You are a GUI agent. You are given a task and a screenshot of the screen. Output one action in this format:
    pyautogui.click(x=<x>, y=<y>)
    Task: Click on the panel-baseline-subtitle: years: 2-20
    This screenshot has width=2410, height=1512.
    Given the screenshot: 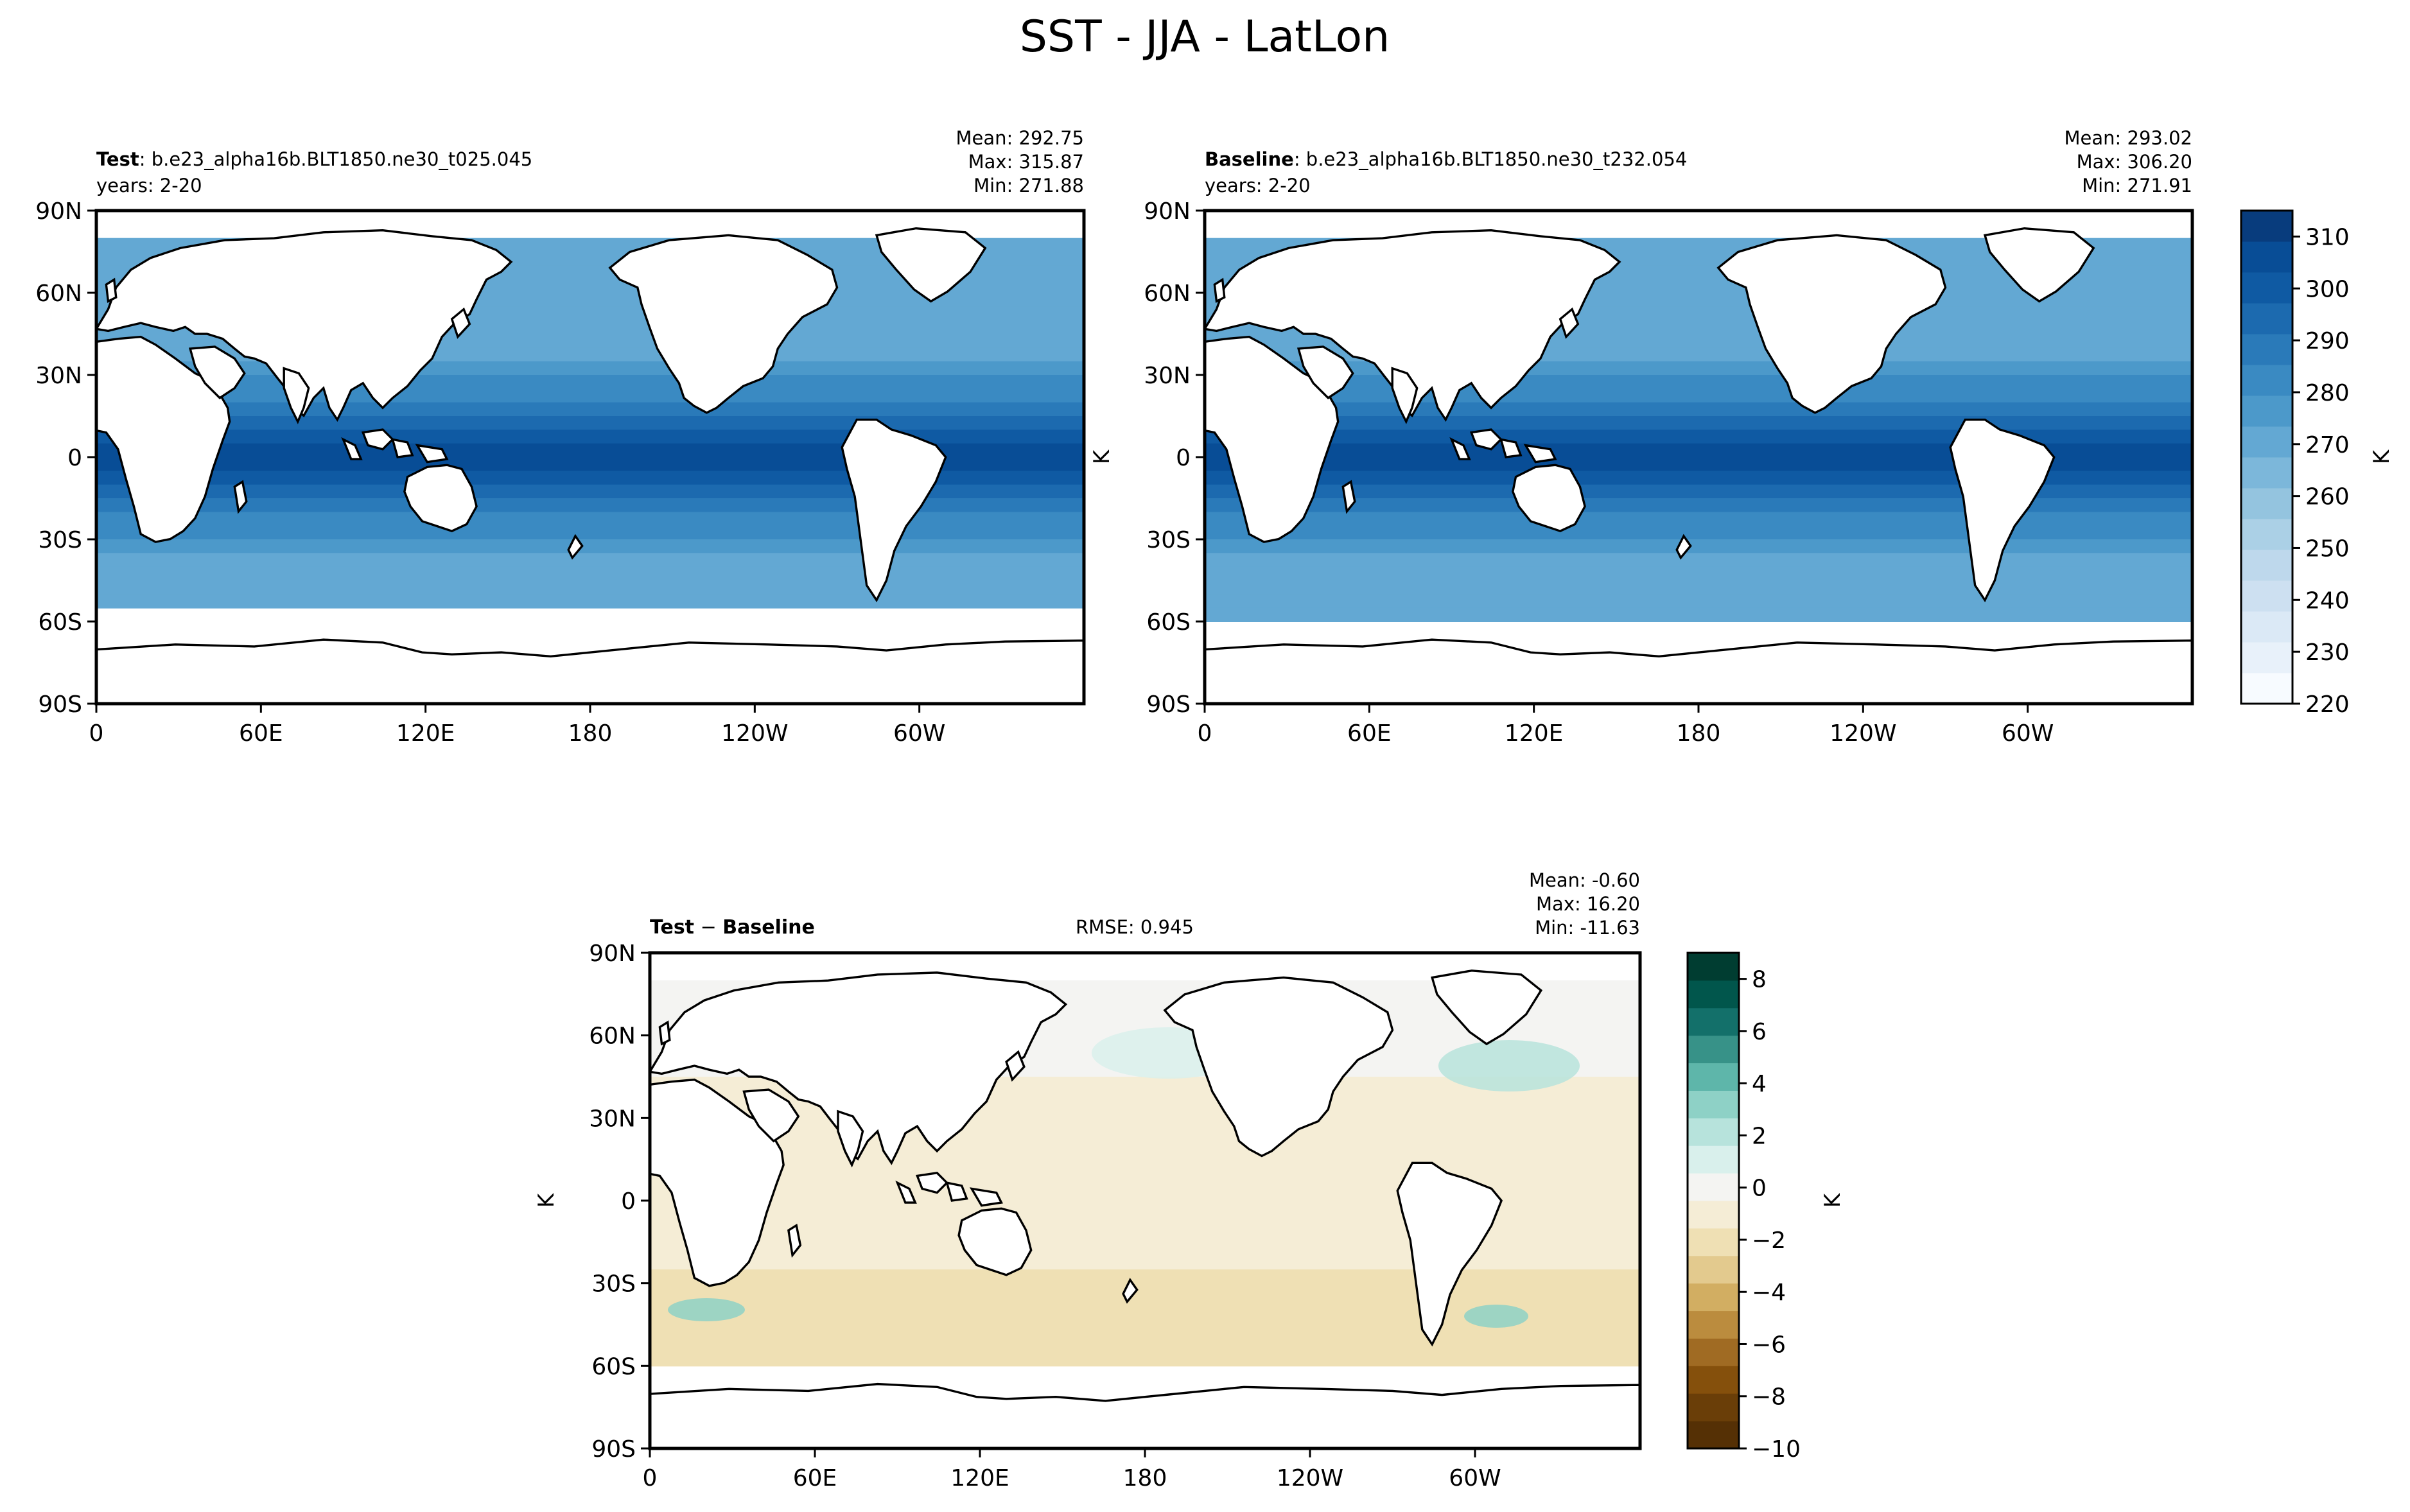 What is the action you would take?
    pyautogui.click(x=1258, y=185)
    